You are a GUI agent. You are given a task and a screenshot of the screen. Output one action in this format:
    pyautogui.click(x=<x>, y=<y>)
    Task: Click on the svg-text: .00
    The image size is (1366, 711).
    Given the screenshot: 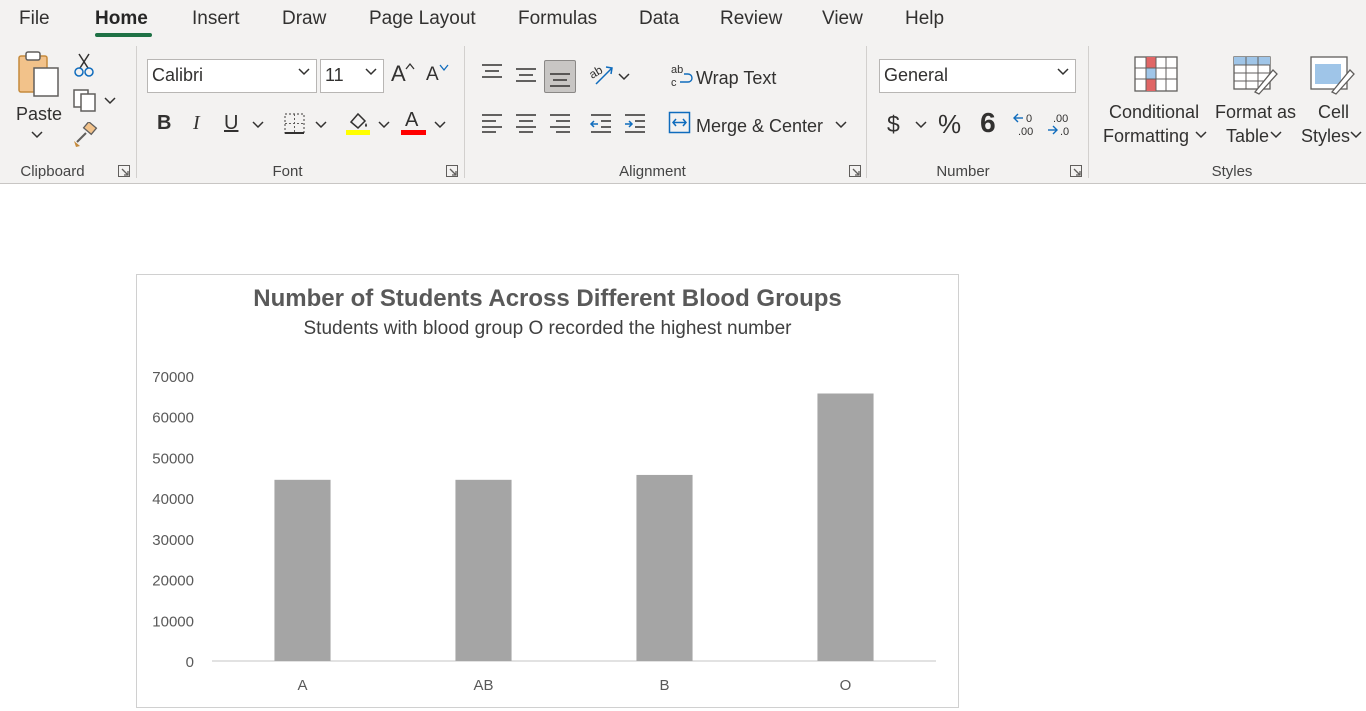 What is the action you would take?
    pyautogui.click(x=1060, y=119)
    